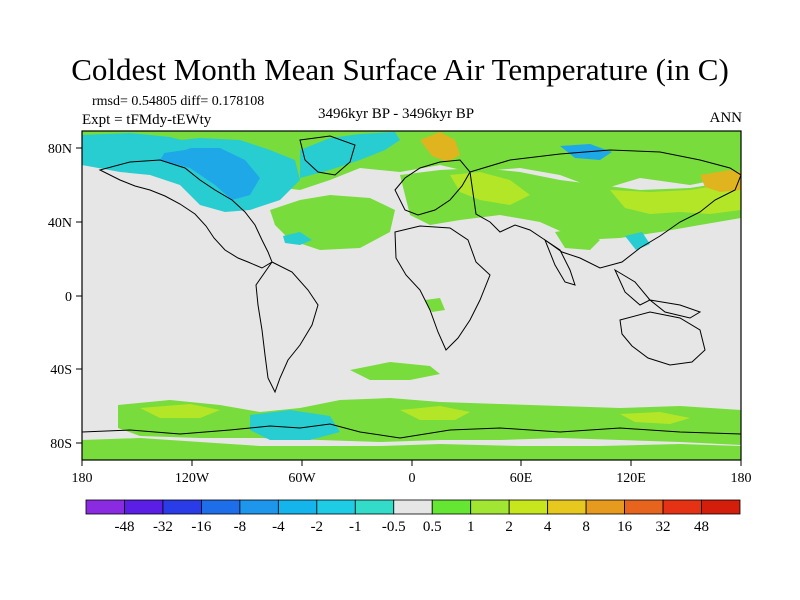 The width and height of the screenshot is (800, 600). I want to click on anomaly-africa-spot, so click(435, 305).